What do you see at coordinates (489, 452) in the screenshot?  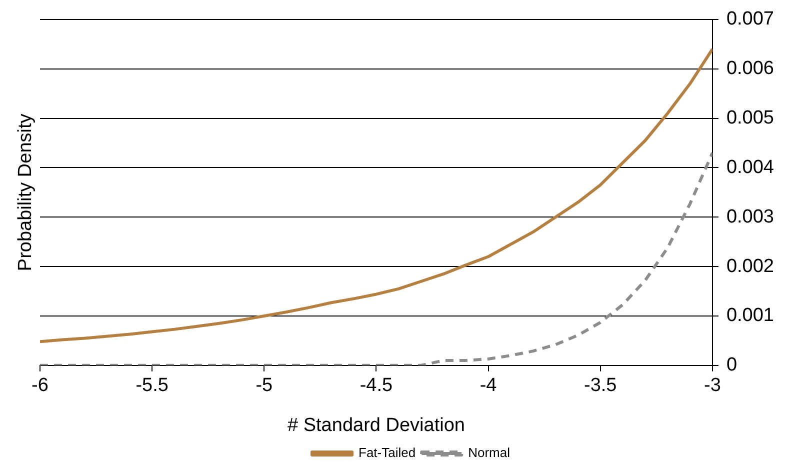 I see `legend-label: Normal` at bounding box center [489, 452].